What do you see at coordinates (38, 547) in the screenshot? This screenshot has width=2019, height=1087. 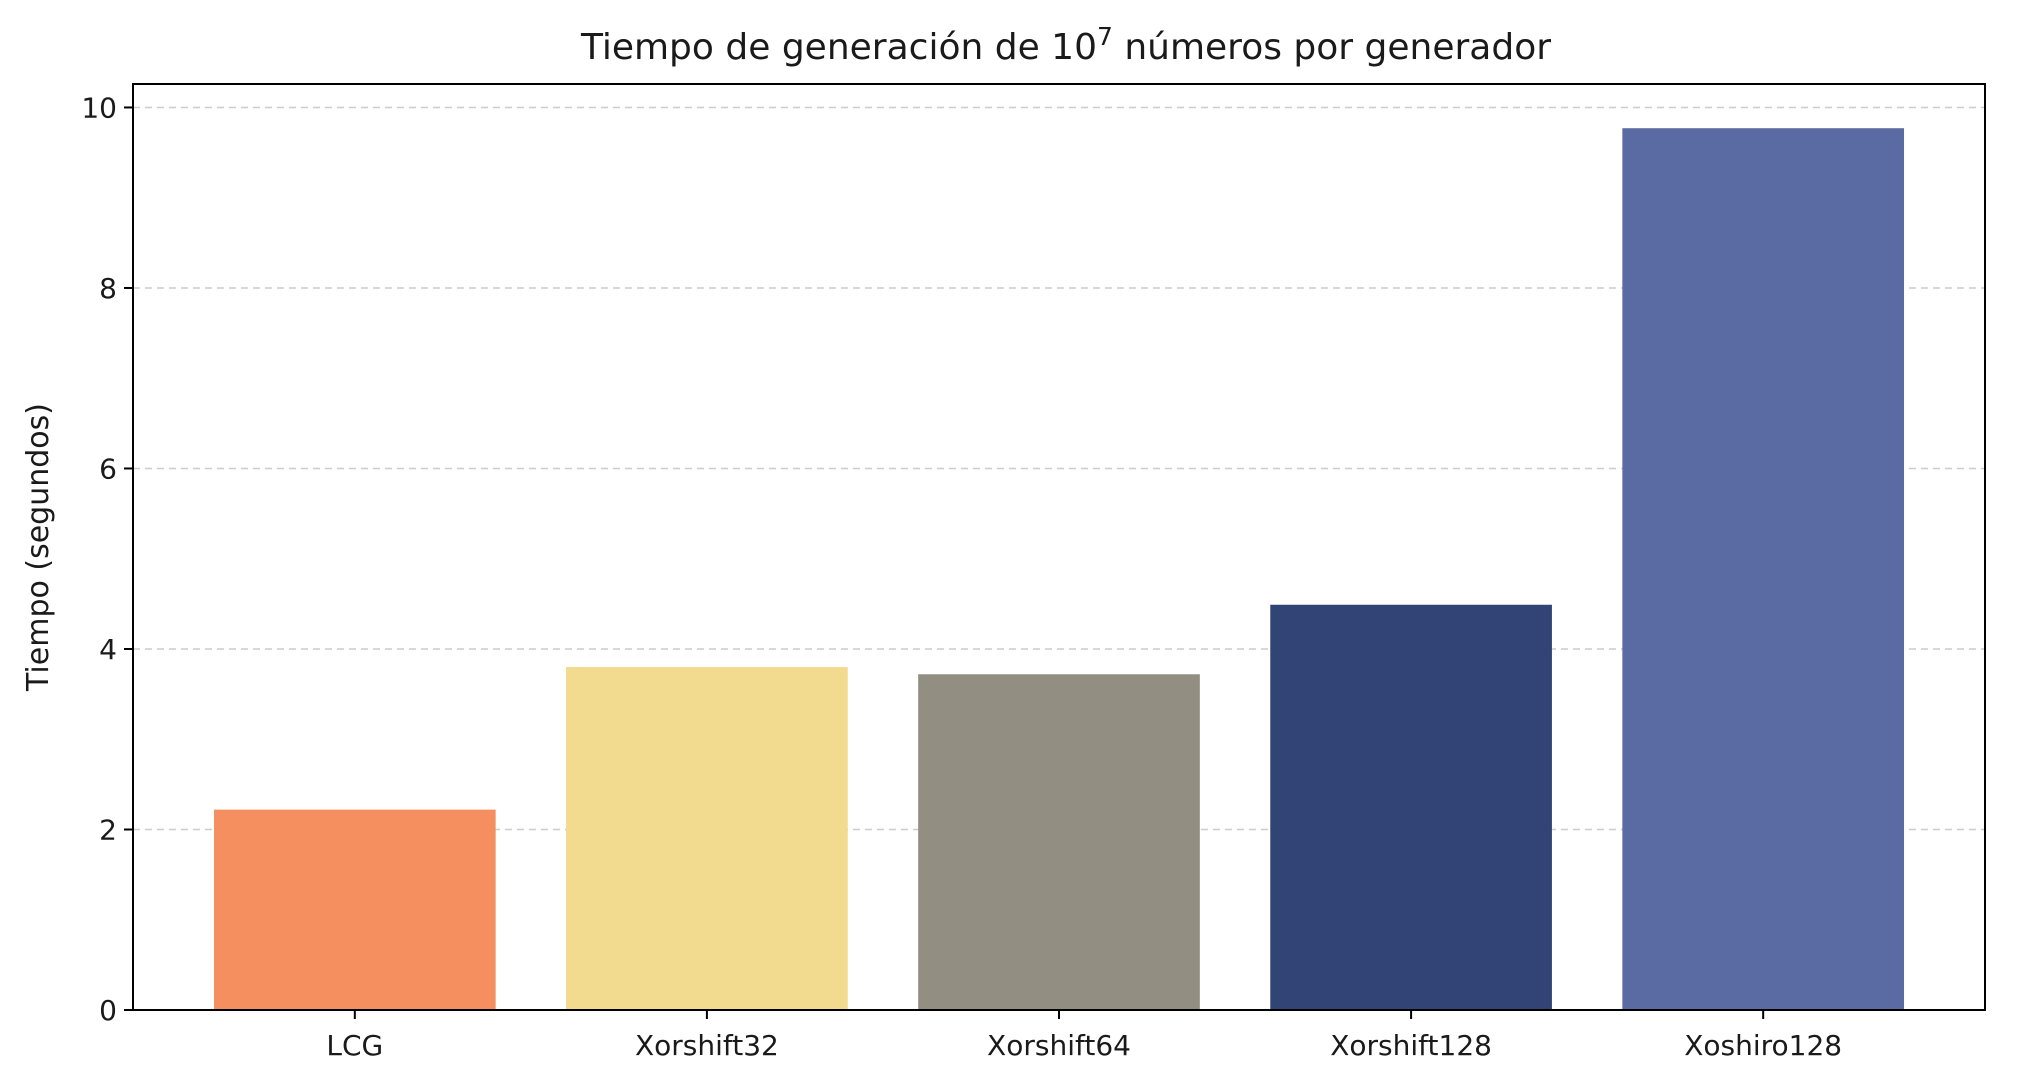 I see `y-axis-label: Tiempo (segundos)` at bounding box center [38, 547].